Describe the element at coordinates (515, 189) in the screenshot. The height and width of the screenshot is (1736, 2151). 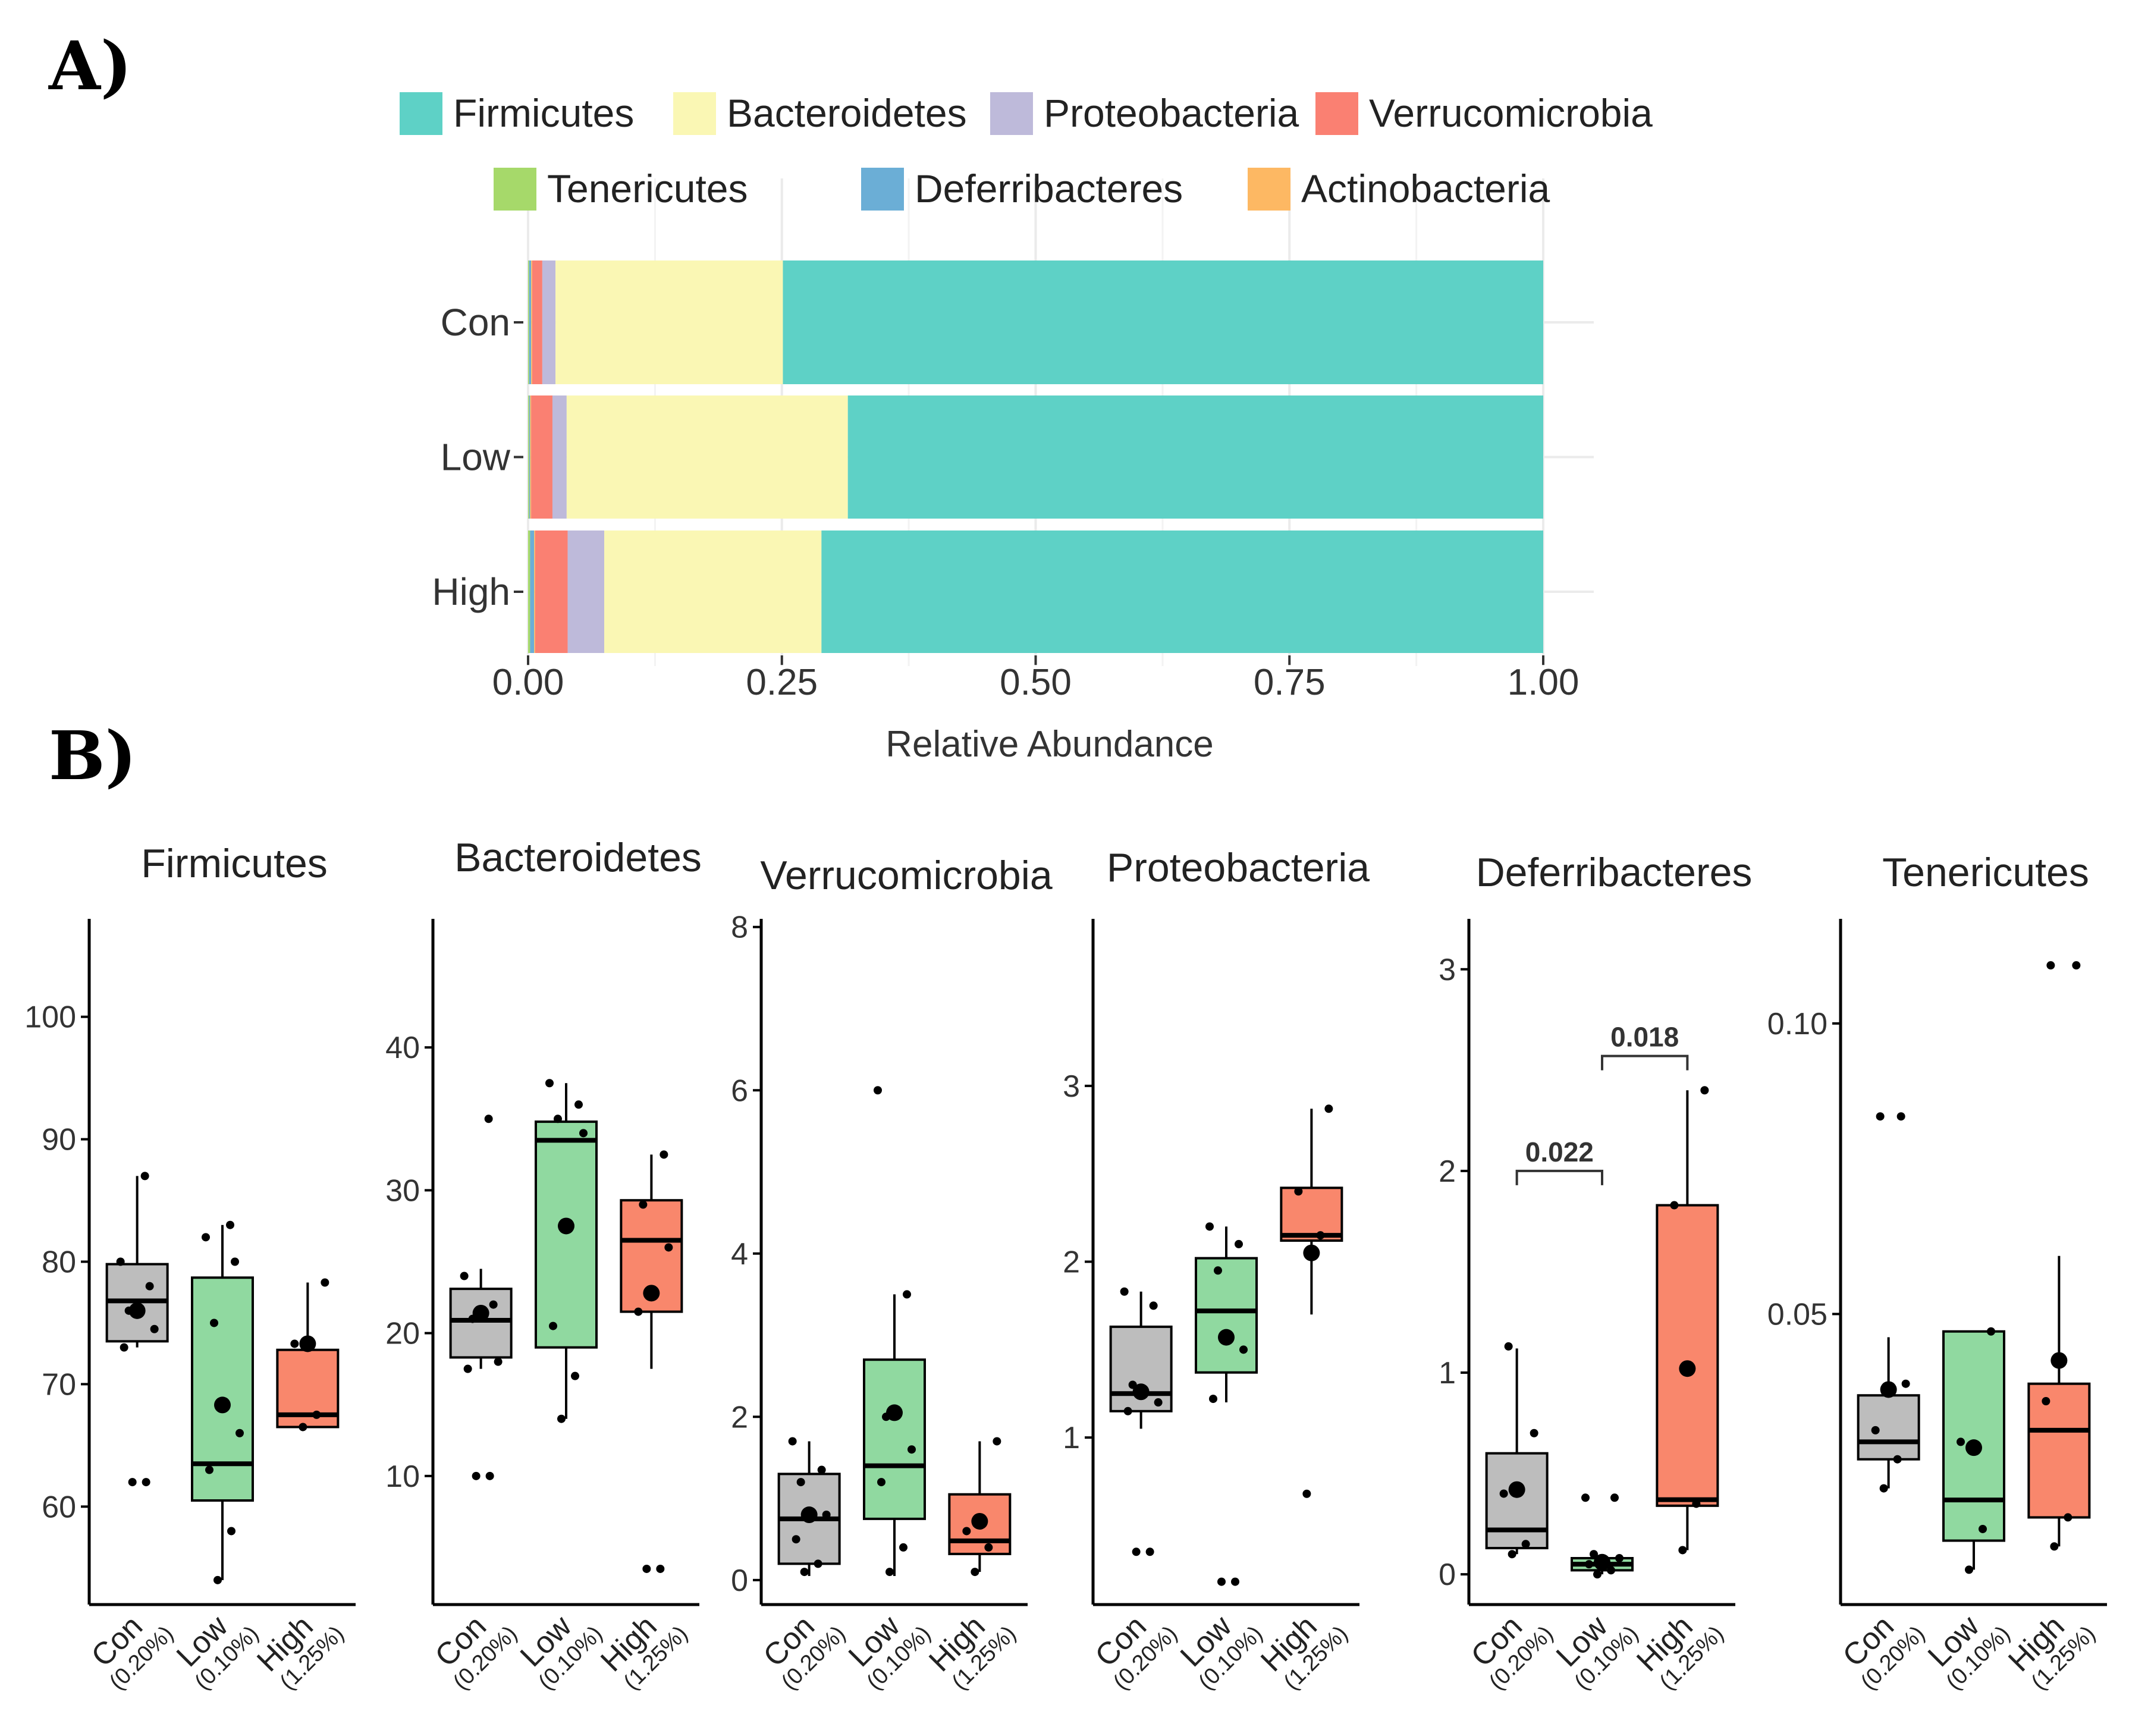
I see `legend-key-tenericutes` at that location.